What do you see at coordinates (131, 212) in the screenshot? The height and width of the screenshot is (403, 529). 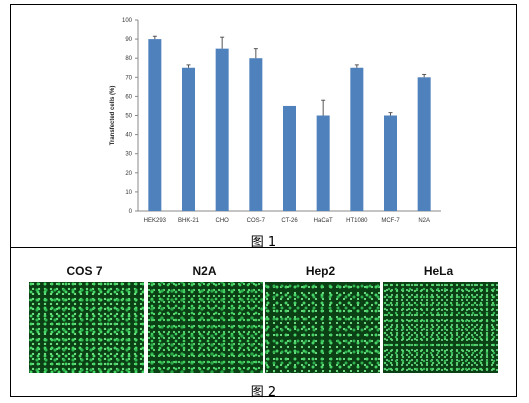 I see `y-tick-label: 0` at bounding box center [131, 212].